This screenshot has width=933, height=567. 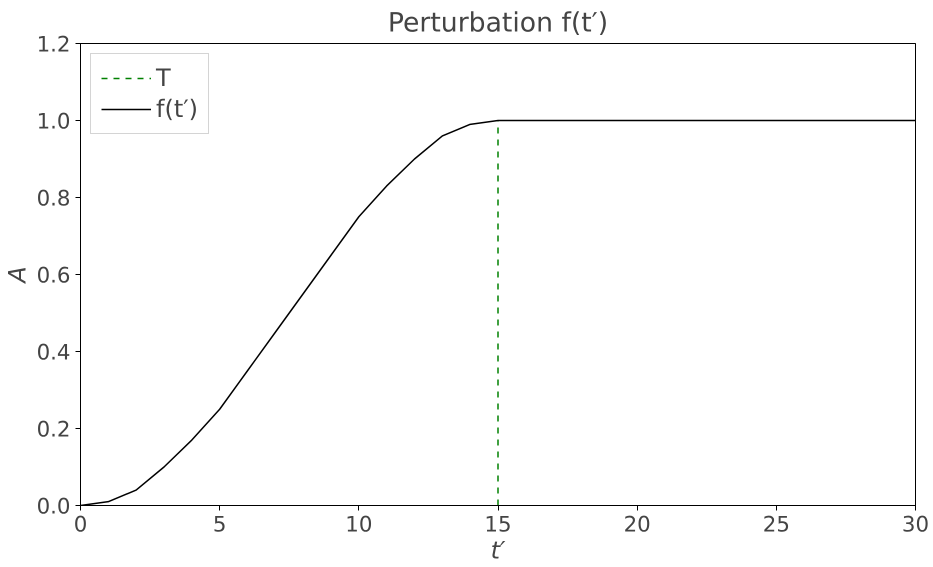 I want to click on y-tick-label: 1.0, so click(x=53, y=122).